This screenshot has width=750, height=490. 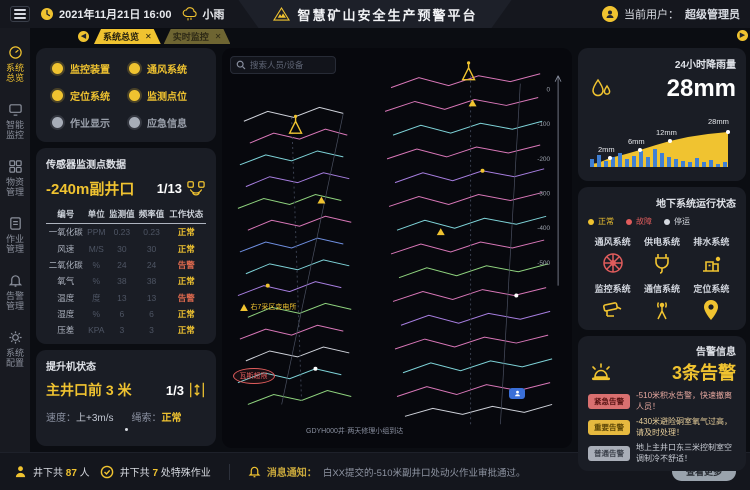 I want to click on sidebar-item-overview: 系统总览, so click(x=15, y=64).